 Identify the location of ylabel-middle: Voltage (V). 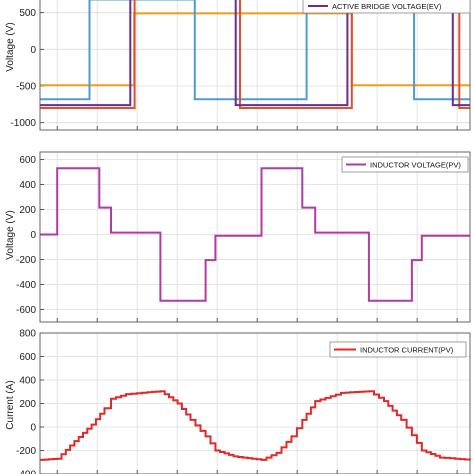
(10, 234).